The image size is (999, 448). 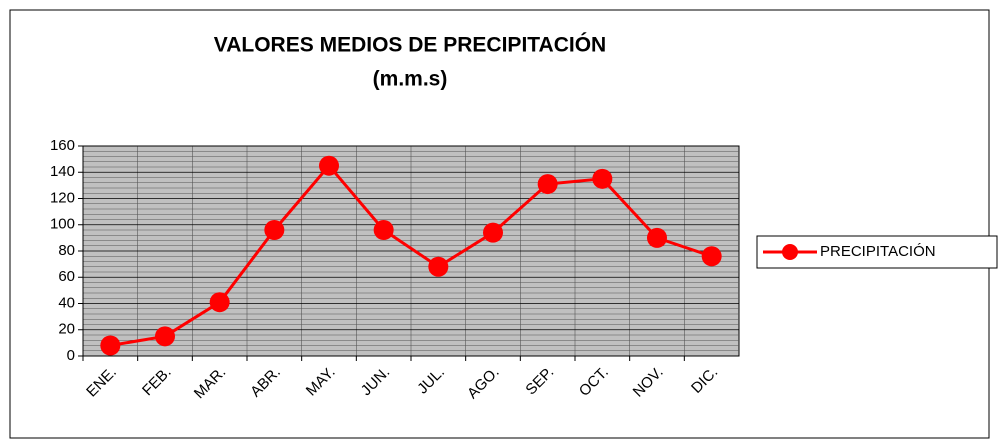 I want to click on legend-label: PRECIPITACIÓN, so click(x=878, y=251).